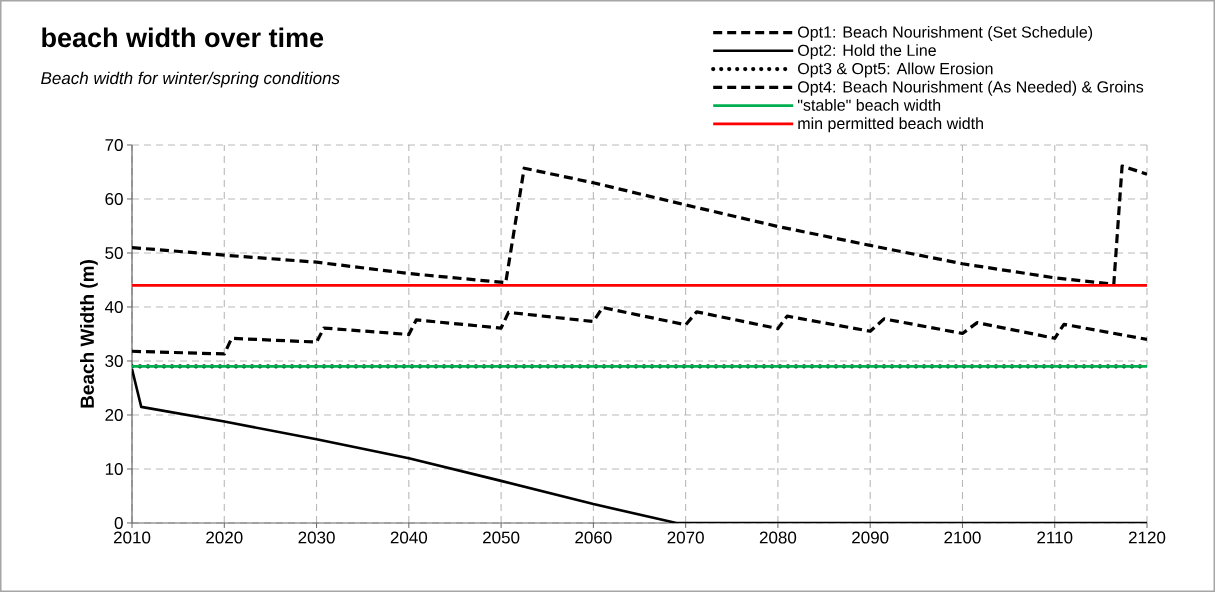  What do you see at coordinates (962, 537) in the screenshot?
I see `x-tick-label: 2100` at bounding box center [962, 537].